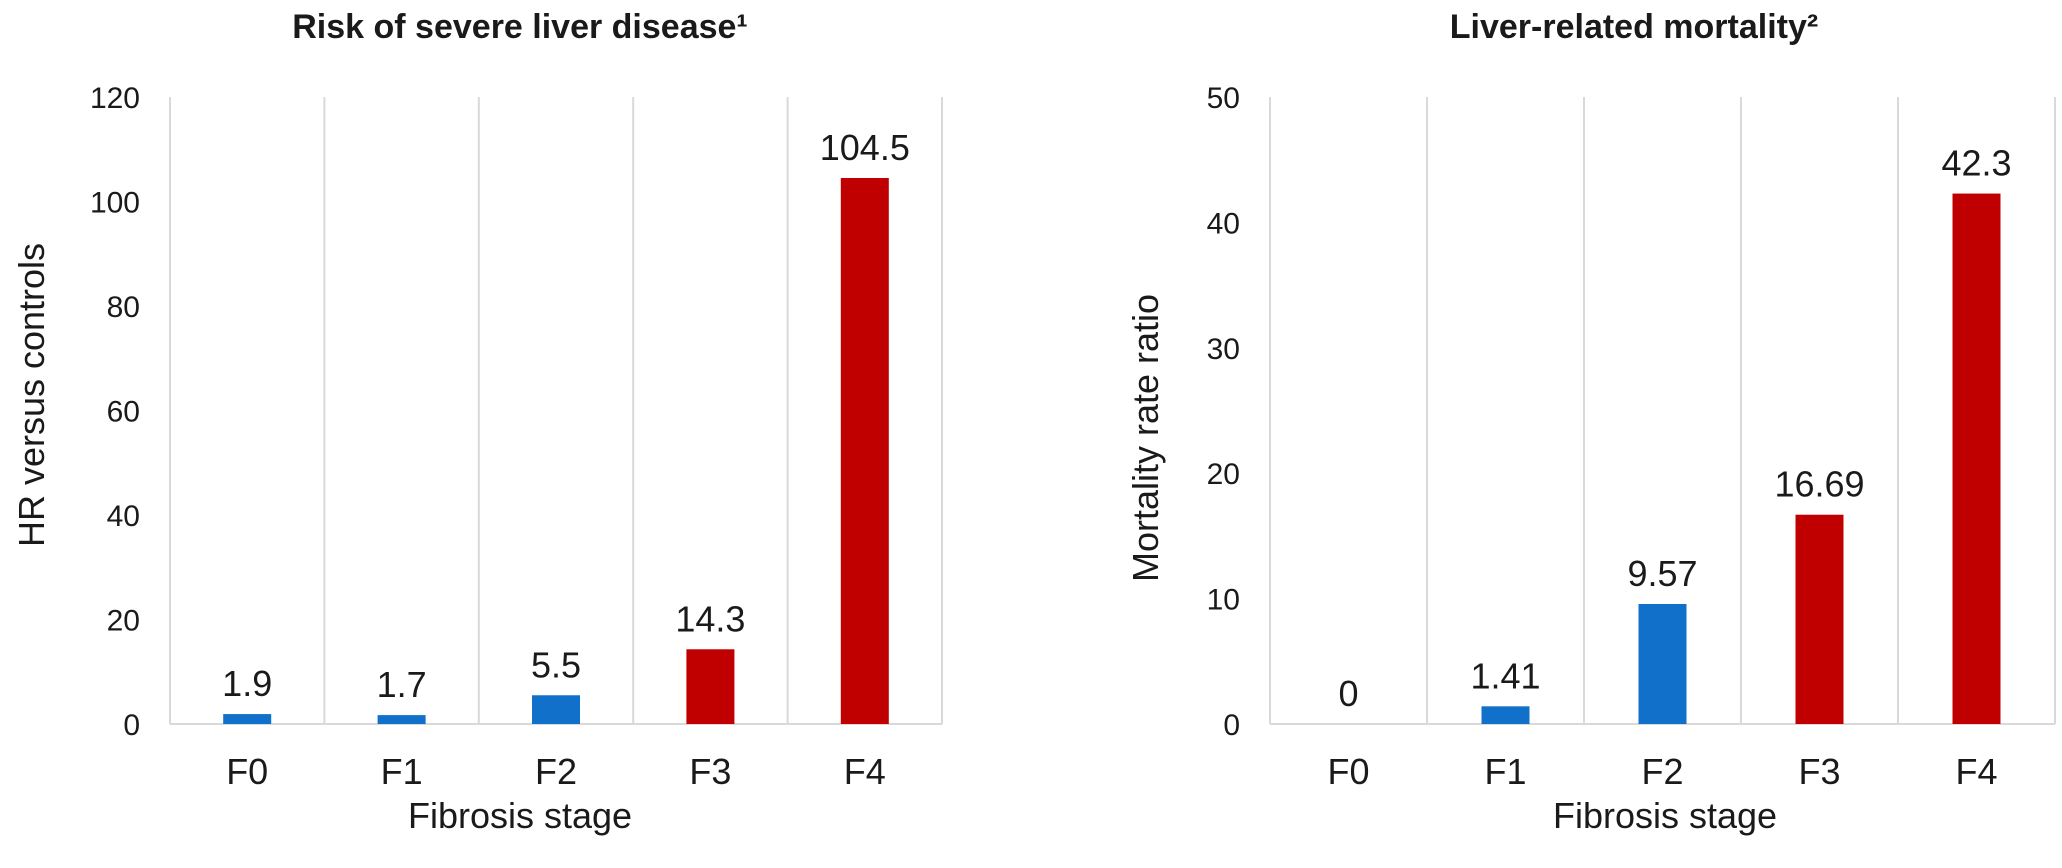 The height and width of the screenshot is (868, 2062). Describe the element at coordinates (865, 147) in the screenshot. I see `data-label: 104.5` at that location.